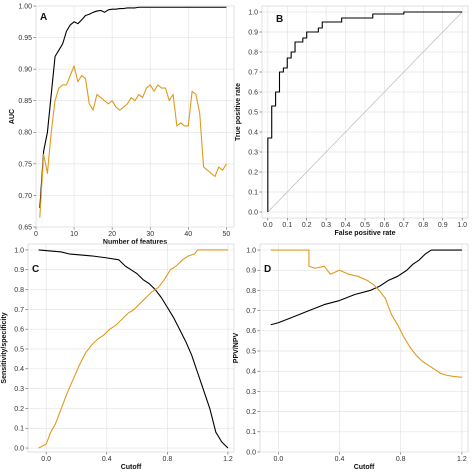  What do you see at coordinates (462, 225) in the screenshot?
I see `x-tick-label: 1.0` at bounding box center [462, 225].